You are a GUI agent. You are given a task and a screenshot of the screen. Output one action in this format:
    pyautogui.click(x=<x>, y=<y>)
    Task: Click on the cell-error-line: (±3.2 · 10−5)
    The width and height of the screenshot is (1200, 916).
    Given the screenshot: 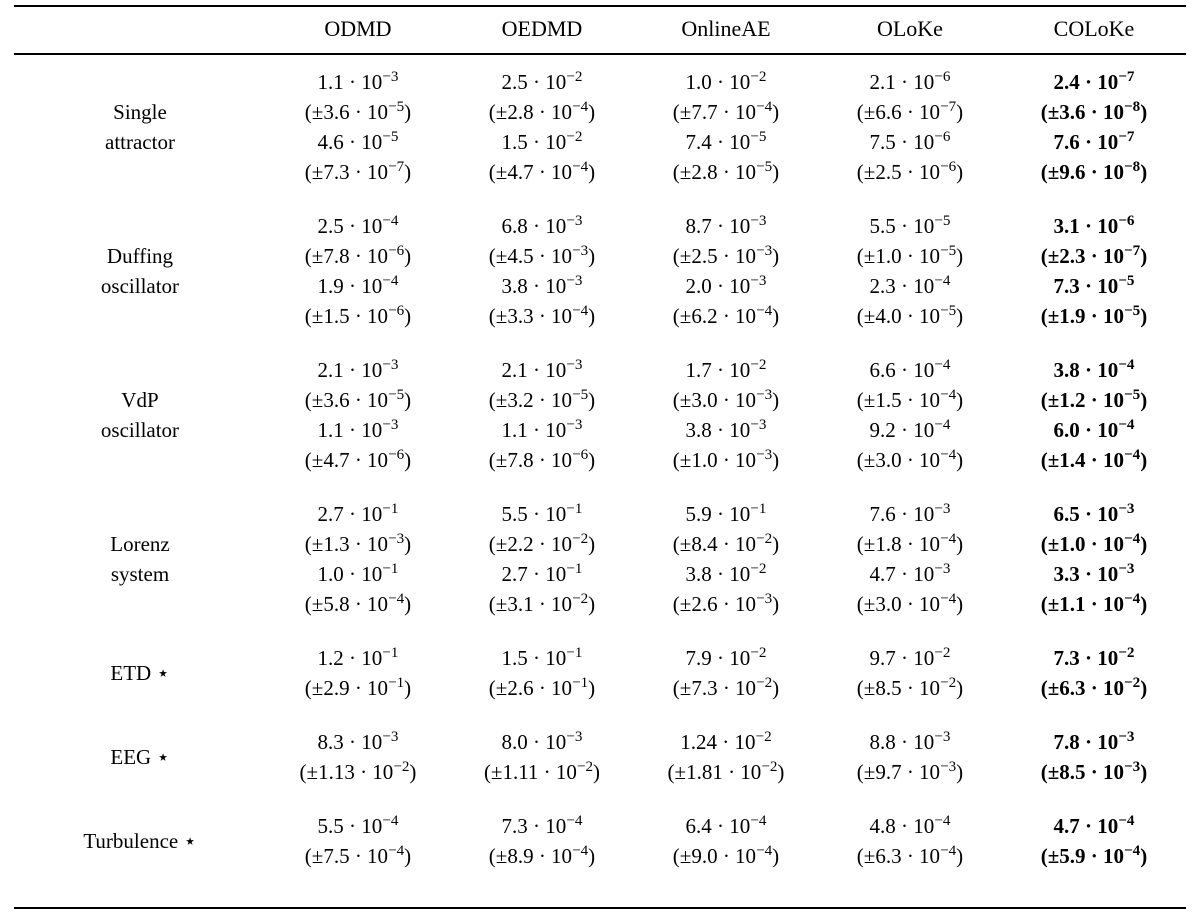 What is the action you would take?
    pyautogui.click(x=542, y=399)
    